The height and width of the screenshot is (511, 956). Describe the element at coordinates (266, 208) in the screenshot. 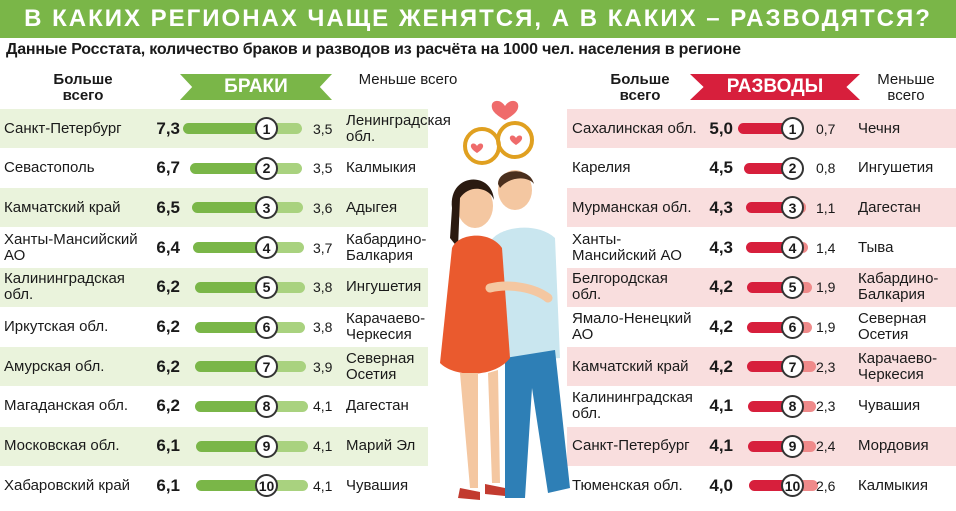

I see `rank-circle: 3` at that location.